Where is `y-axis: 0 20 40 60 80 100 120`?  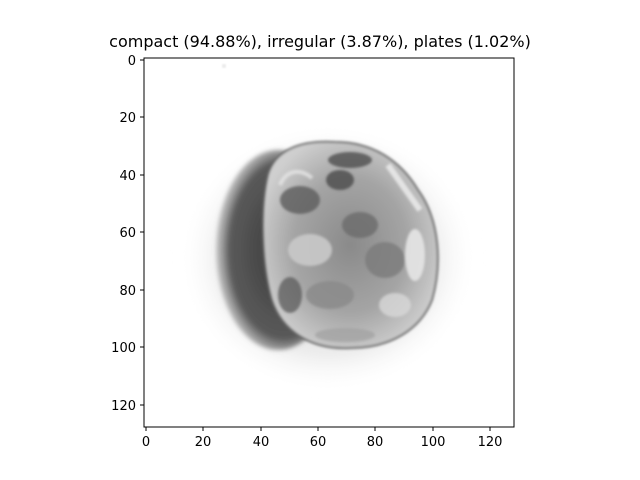
y-axis: 0 20 40 60 80 100 120 is located at coordinates (127, 234).